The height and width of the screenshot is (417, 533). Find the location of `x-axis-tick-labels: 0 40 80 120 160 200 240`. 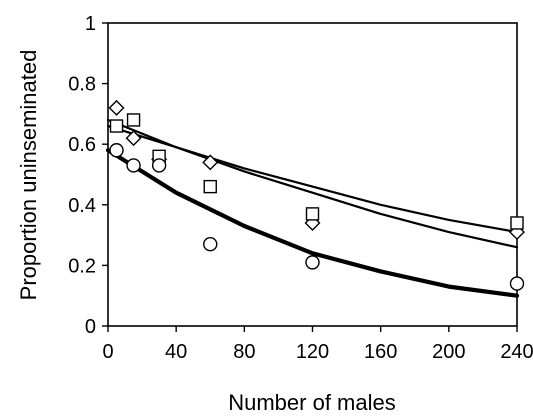

x-axis-tick-labels: 0 40 80 120 160 200 240 is located at coordinates (317, 352).